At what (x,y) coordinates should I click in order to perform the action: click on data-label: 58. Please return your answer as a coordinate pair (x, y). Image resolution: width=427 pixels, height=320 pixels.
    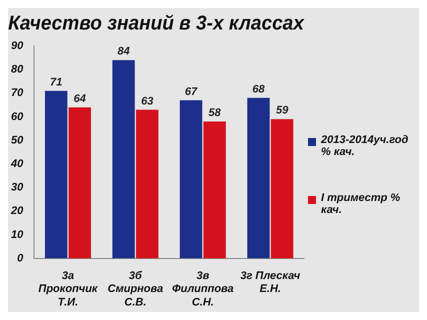
    Looking at the image, I should click on (215, 113).